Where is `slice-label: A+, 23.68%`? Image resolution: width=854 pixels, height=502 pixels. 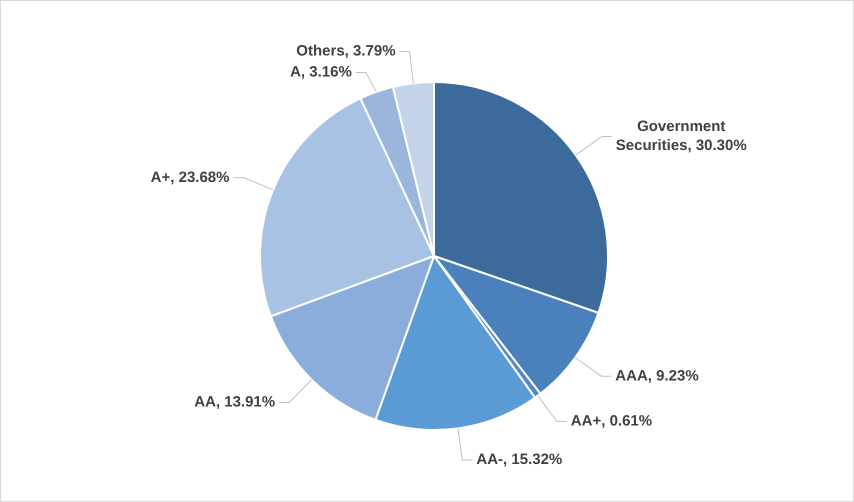
slice-label: A+, 23.68% is located at coordinates (190, 177).